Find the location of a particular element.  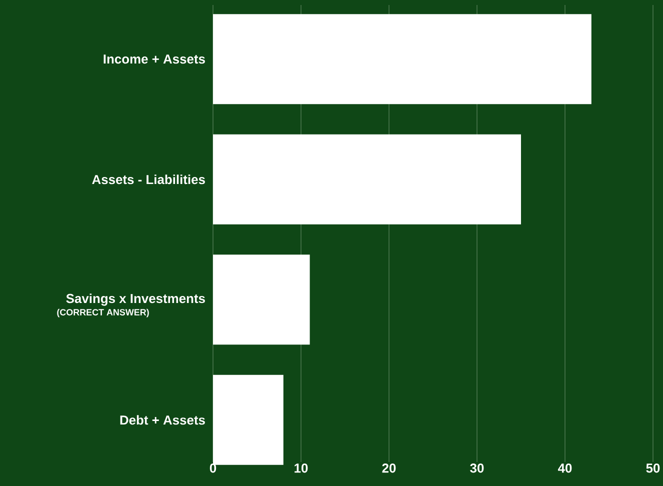

x-tick-label: 10 is located at coordinates (301, 468).